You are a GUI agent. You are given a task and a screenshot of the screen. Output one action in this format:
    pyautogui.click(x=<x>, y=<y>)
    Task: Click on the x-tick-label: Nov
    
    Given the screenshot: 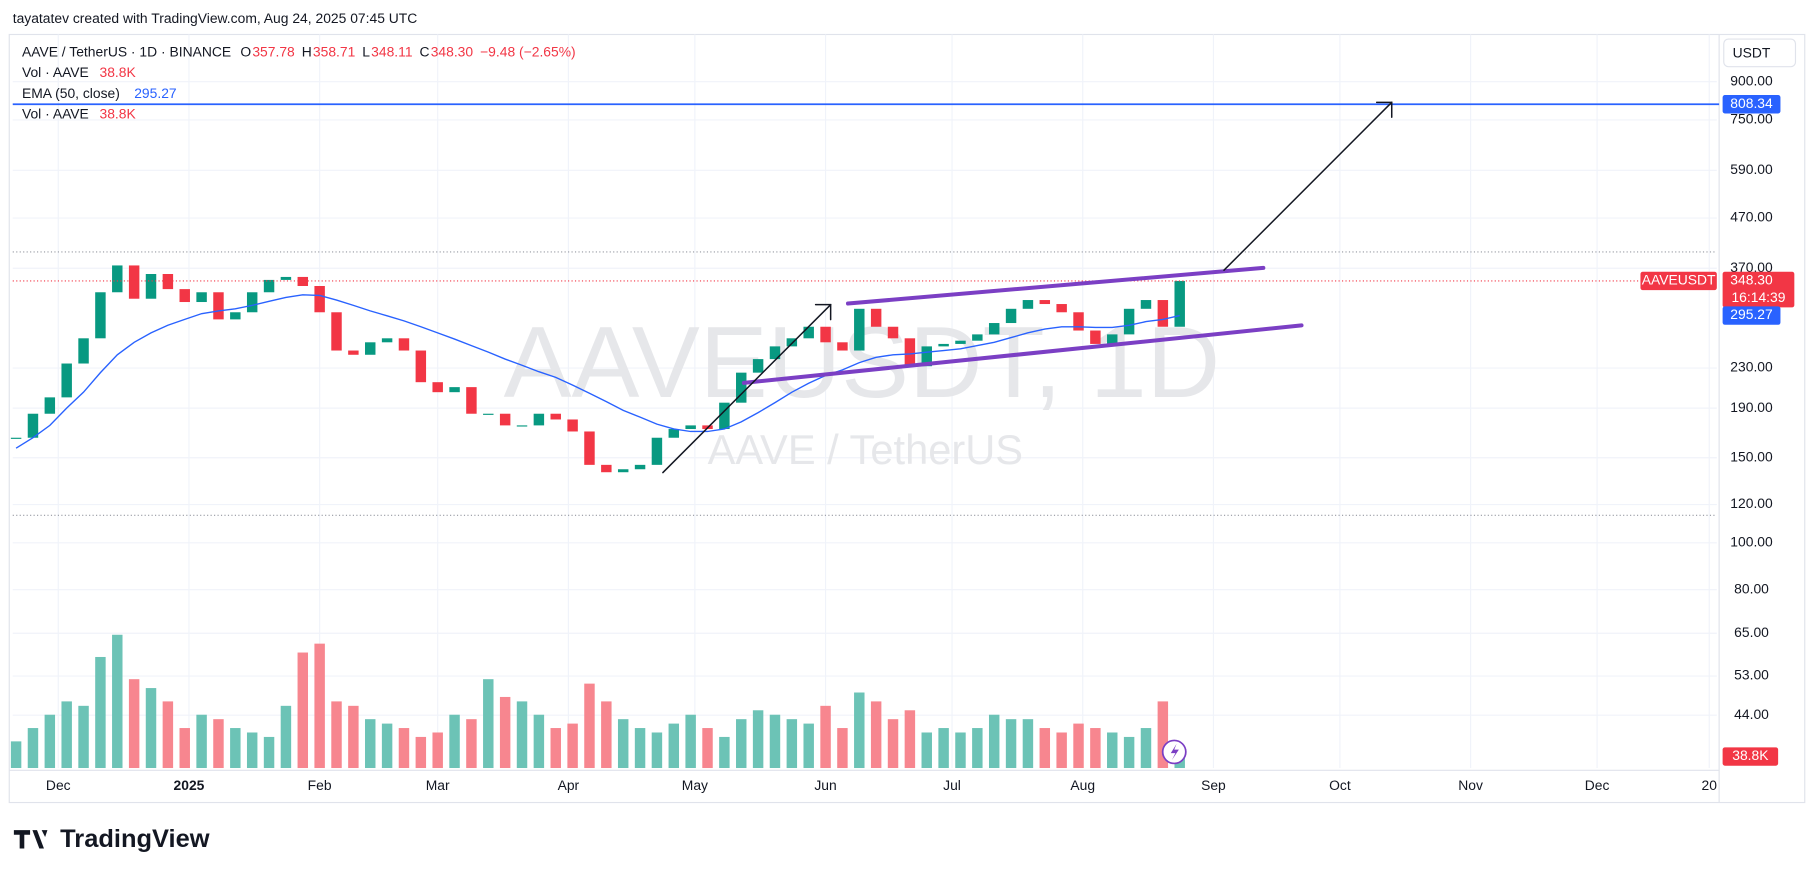 What is the action you would take?
    pyautogui.click(x=1470, y=785)
    